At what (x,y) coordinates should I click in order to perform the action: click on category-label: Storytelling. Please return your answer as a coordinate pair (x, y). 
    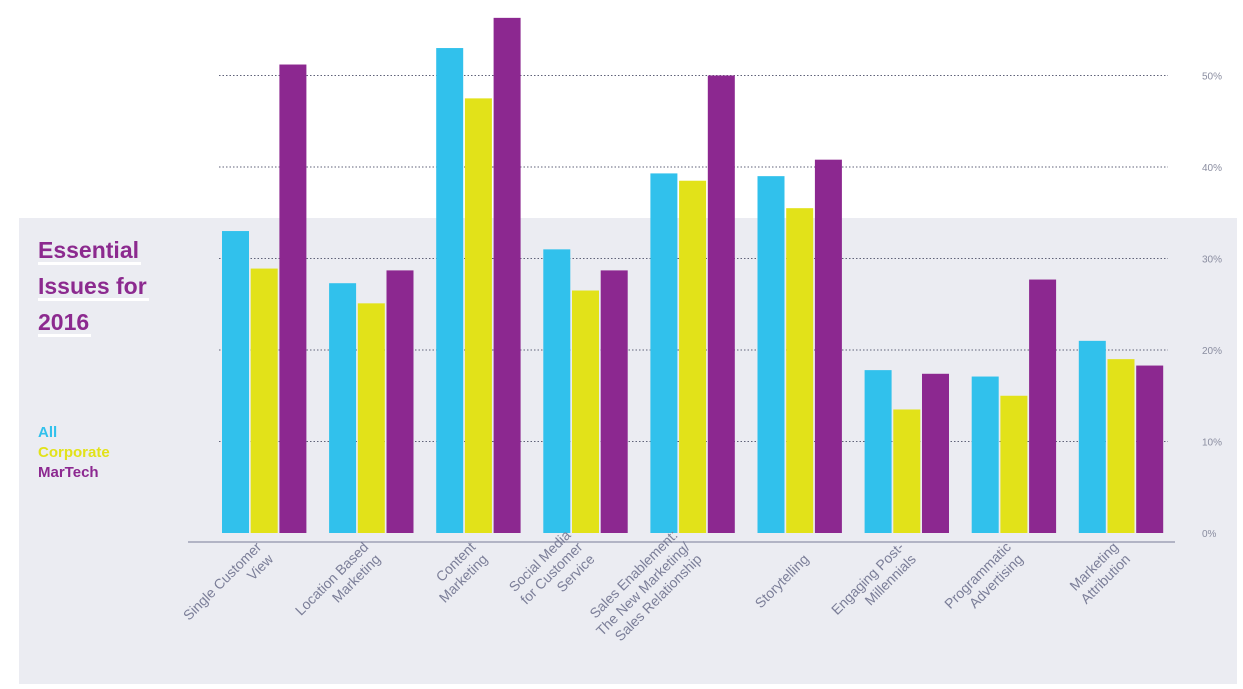
    Looking at the image, I should click on (782, 581).